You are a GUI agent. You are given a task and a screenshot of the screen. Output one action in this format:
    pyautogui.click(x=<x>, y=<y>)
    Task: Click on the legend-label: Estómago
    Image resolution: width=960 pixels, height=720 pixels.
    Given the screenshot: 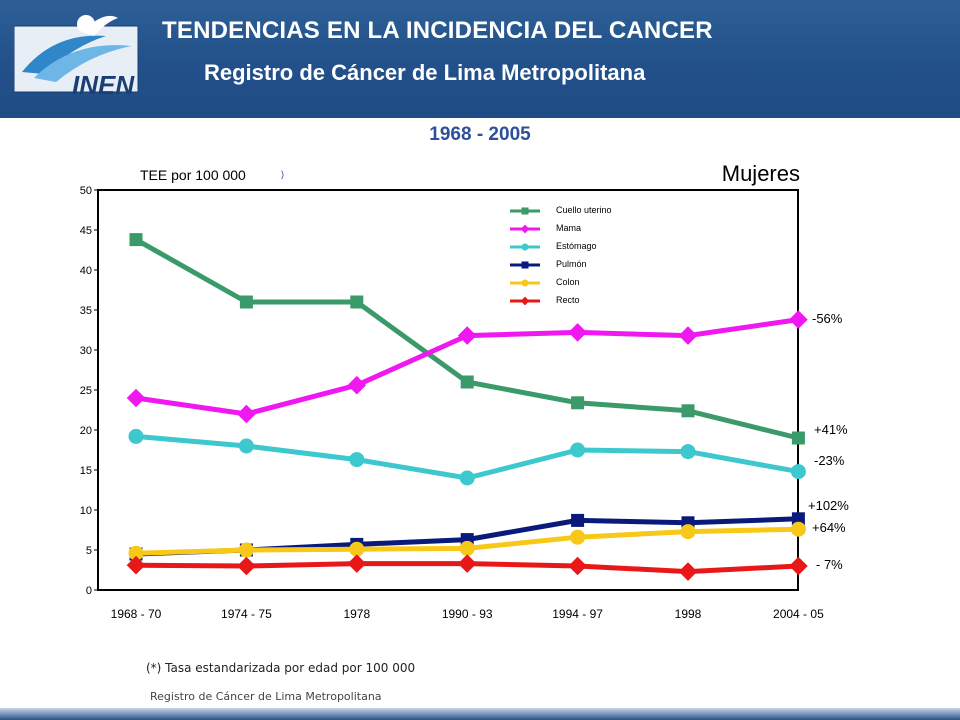 What is the action you would take?
    pyautogui.click(x=576, y=246)
    